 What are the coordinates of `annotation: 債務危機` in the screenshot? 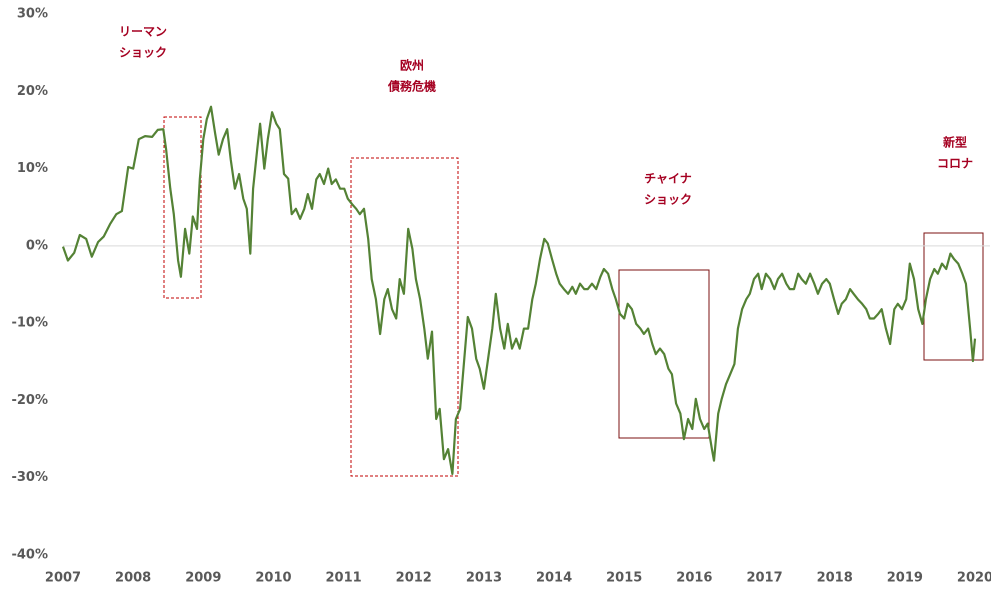 It's located at (411, 86).